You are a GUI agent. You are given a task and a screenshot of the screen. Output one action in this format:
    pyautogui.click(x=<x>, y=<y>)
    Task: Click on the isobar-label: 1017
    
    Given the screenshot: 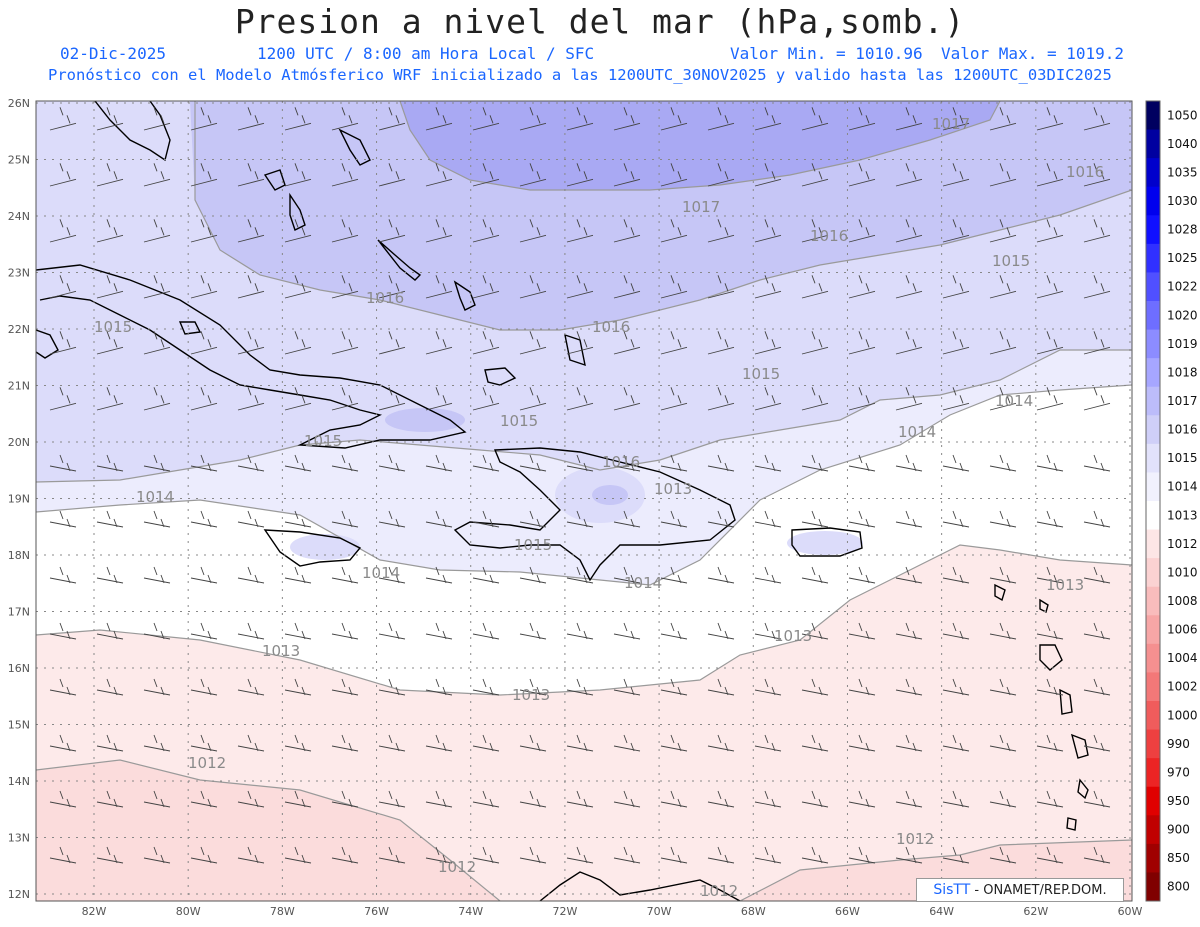 What is the action you would take?
    pyautogui.click(x=951, y=124)
    